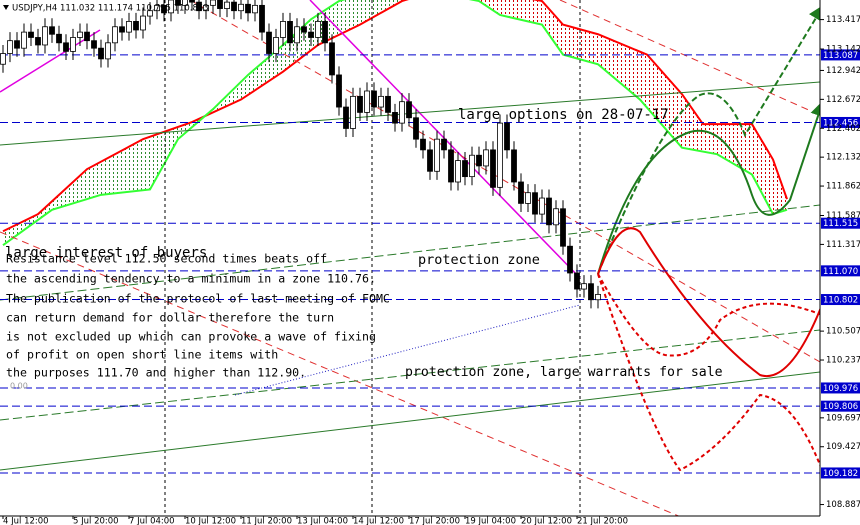  I want to click on level-label: 109.976, so click(840, 389).